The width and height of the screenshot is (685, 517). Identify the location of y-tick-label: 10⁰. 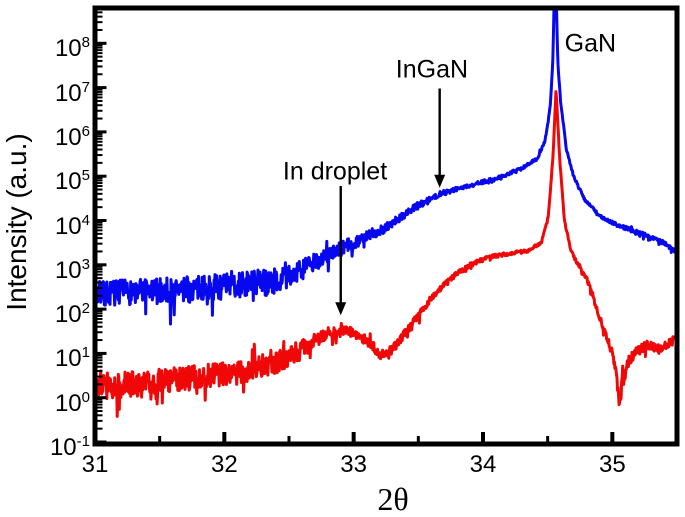
(72, 402).